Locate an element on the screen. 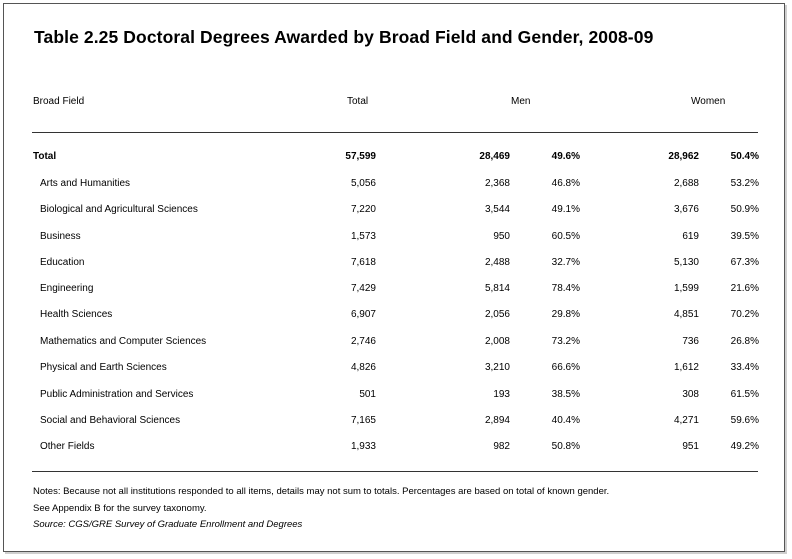  cell-field: Social and Behavioral Sciences is located at coordinates (110, 420).